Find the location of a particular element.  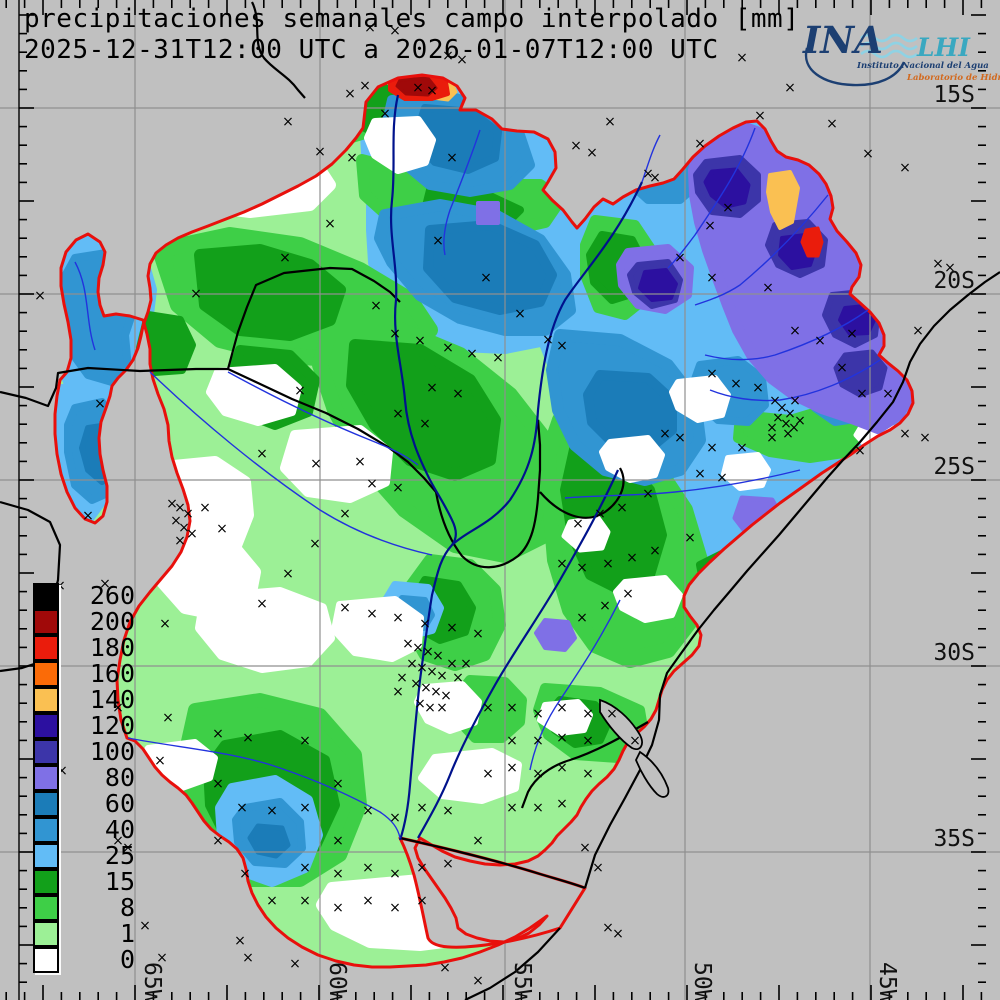

legend-value: 100 is located at coordinates (112, 751).